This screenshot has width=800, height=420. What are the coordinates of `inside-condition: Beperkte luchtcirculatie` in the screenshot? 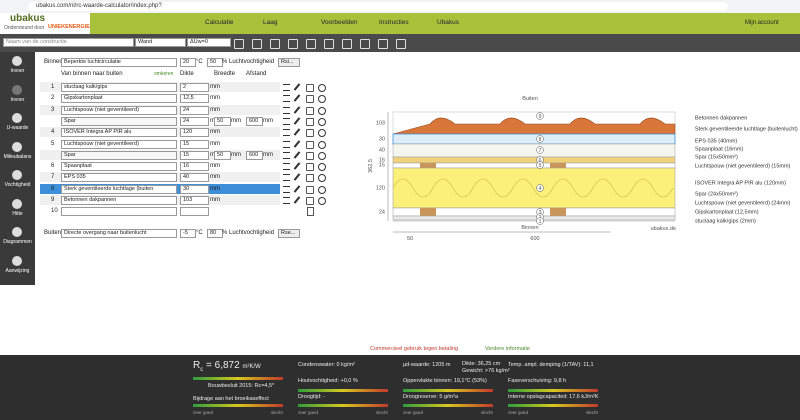 It's located at (119, 62).